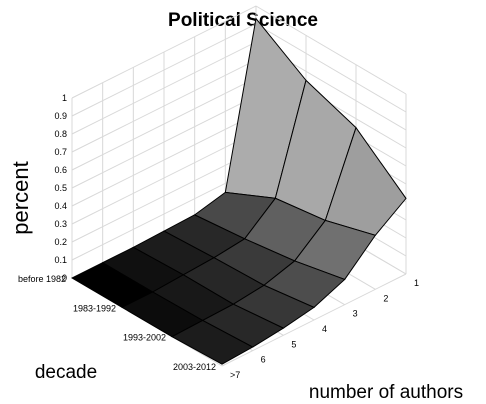 This screenshot has height=404, width=486. I want to click on chart-title: Political Science, so click(243, 20).